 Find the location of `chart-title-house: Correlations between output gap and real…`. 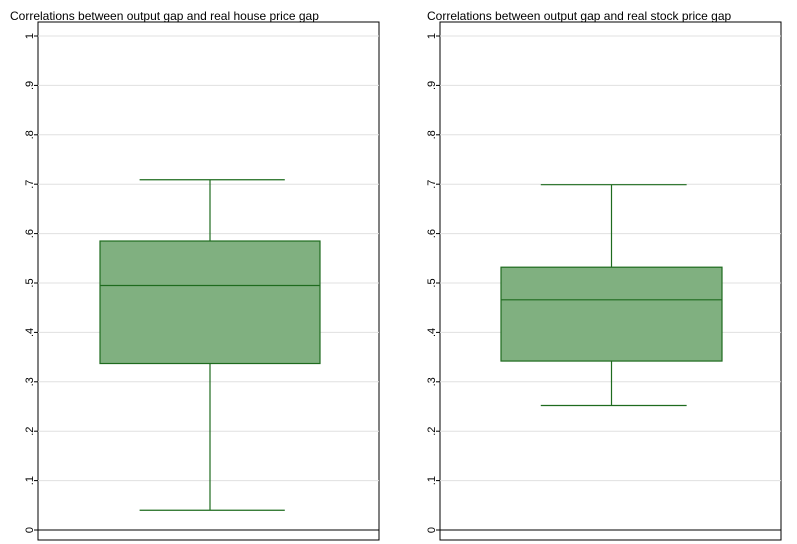

chart-title-house: Correlations between output gap and real… is located at coordinates (164, 16).